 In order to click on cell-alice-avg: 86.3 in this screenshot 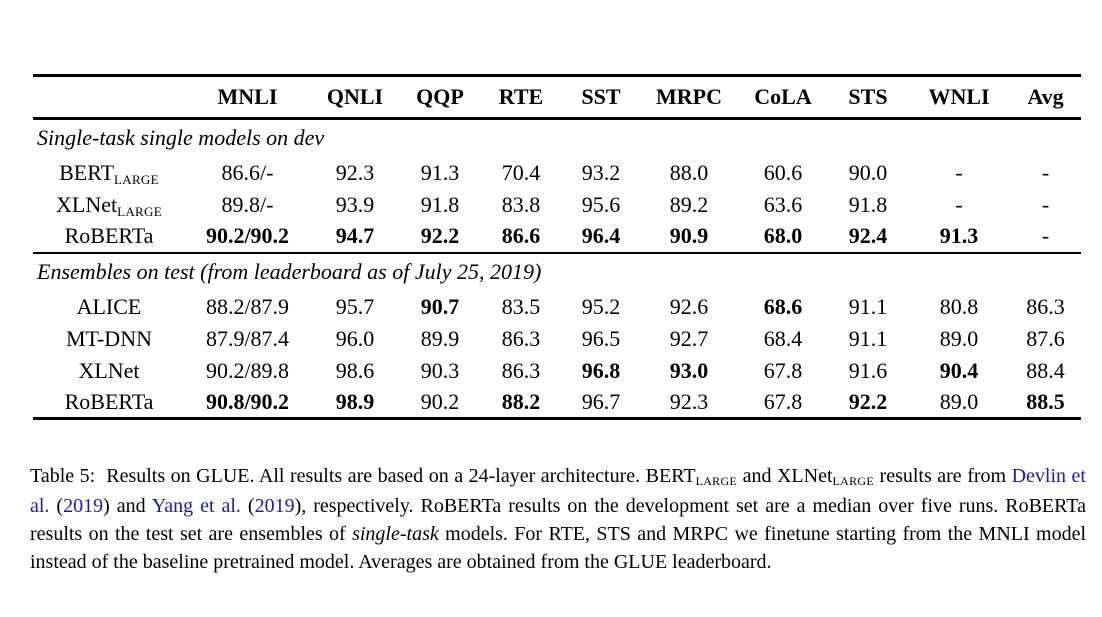, I will do `click(1045, 306)`.